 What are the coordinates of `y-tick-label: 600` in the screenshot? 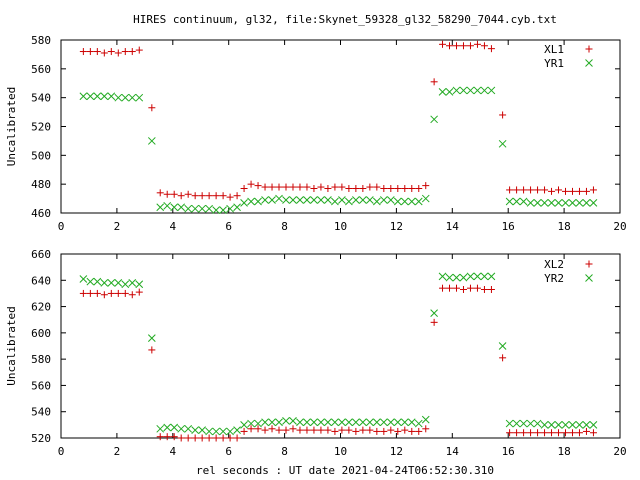 It's located at (41, 333).